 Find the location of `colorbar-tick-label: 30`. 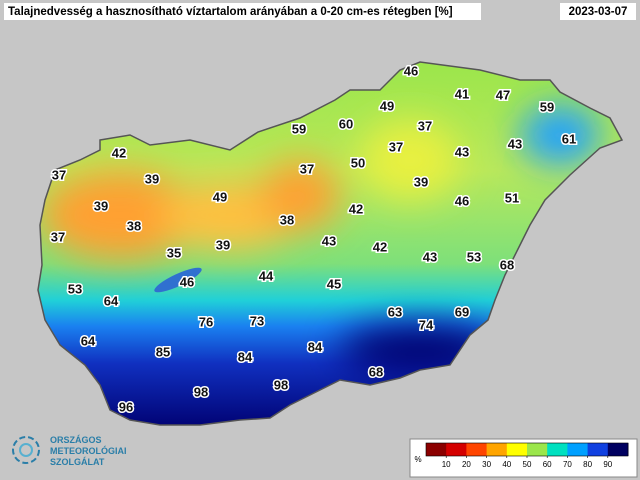

colorbar-tick-label: 30 is located at coordinates (486, 464).